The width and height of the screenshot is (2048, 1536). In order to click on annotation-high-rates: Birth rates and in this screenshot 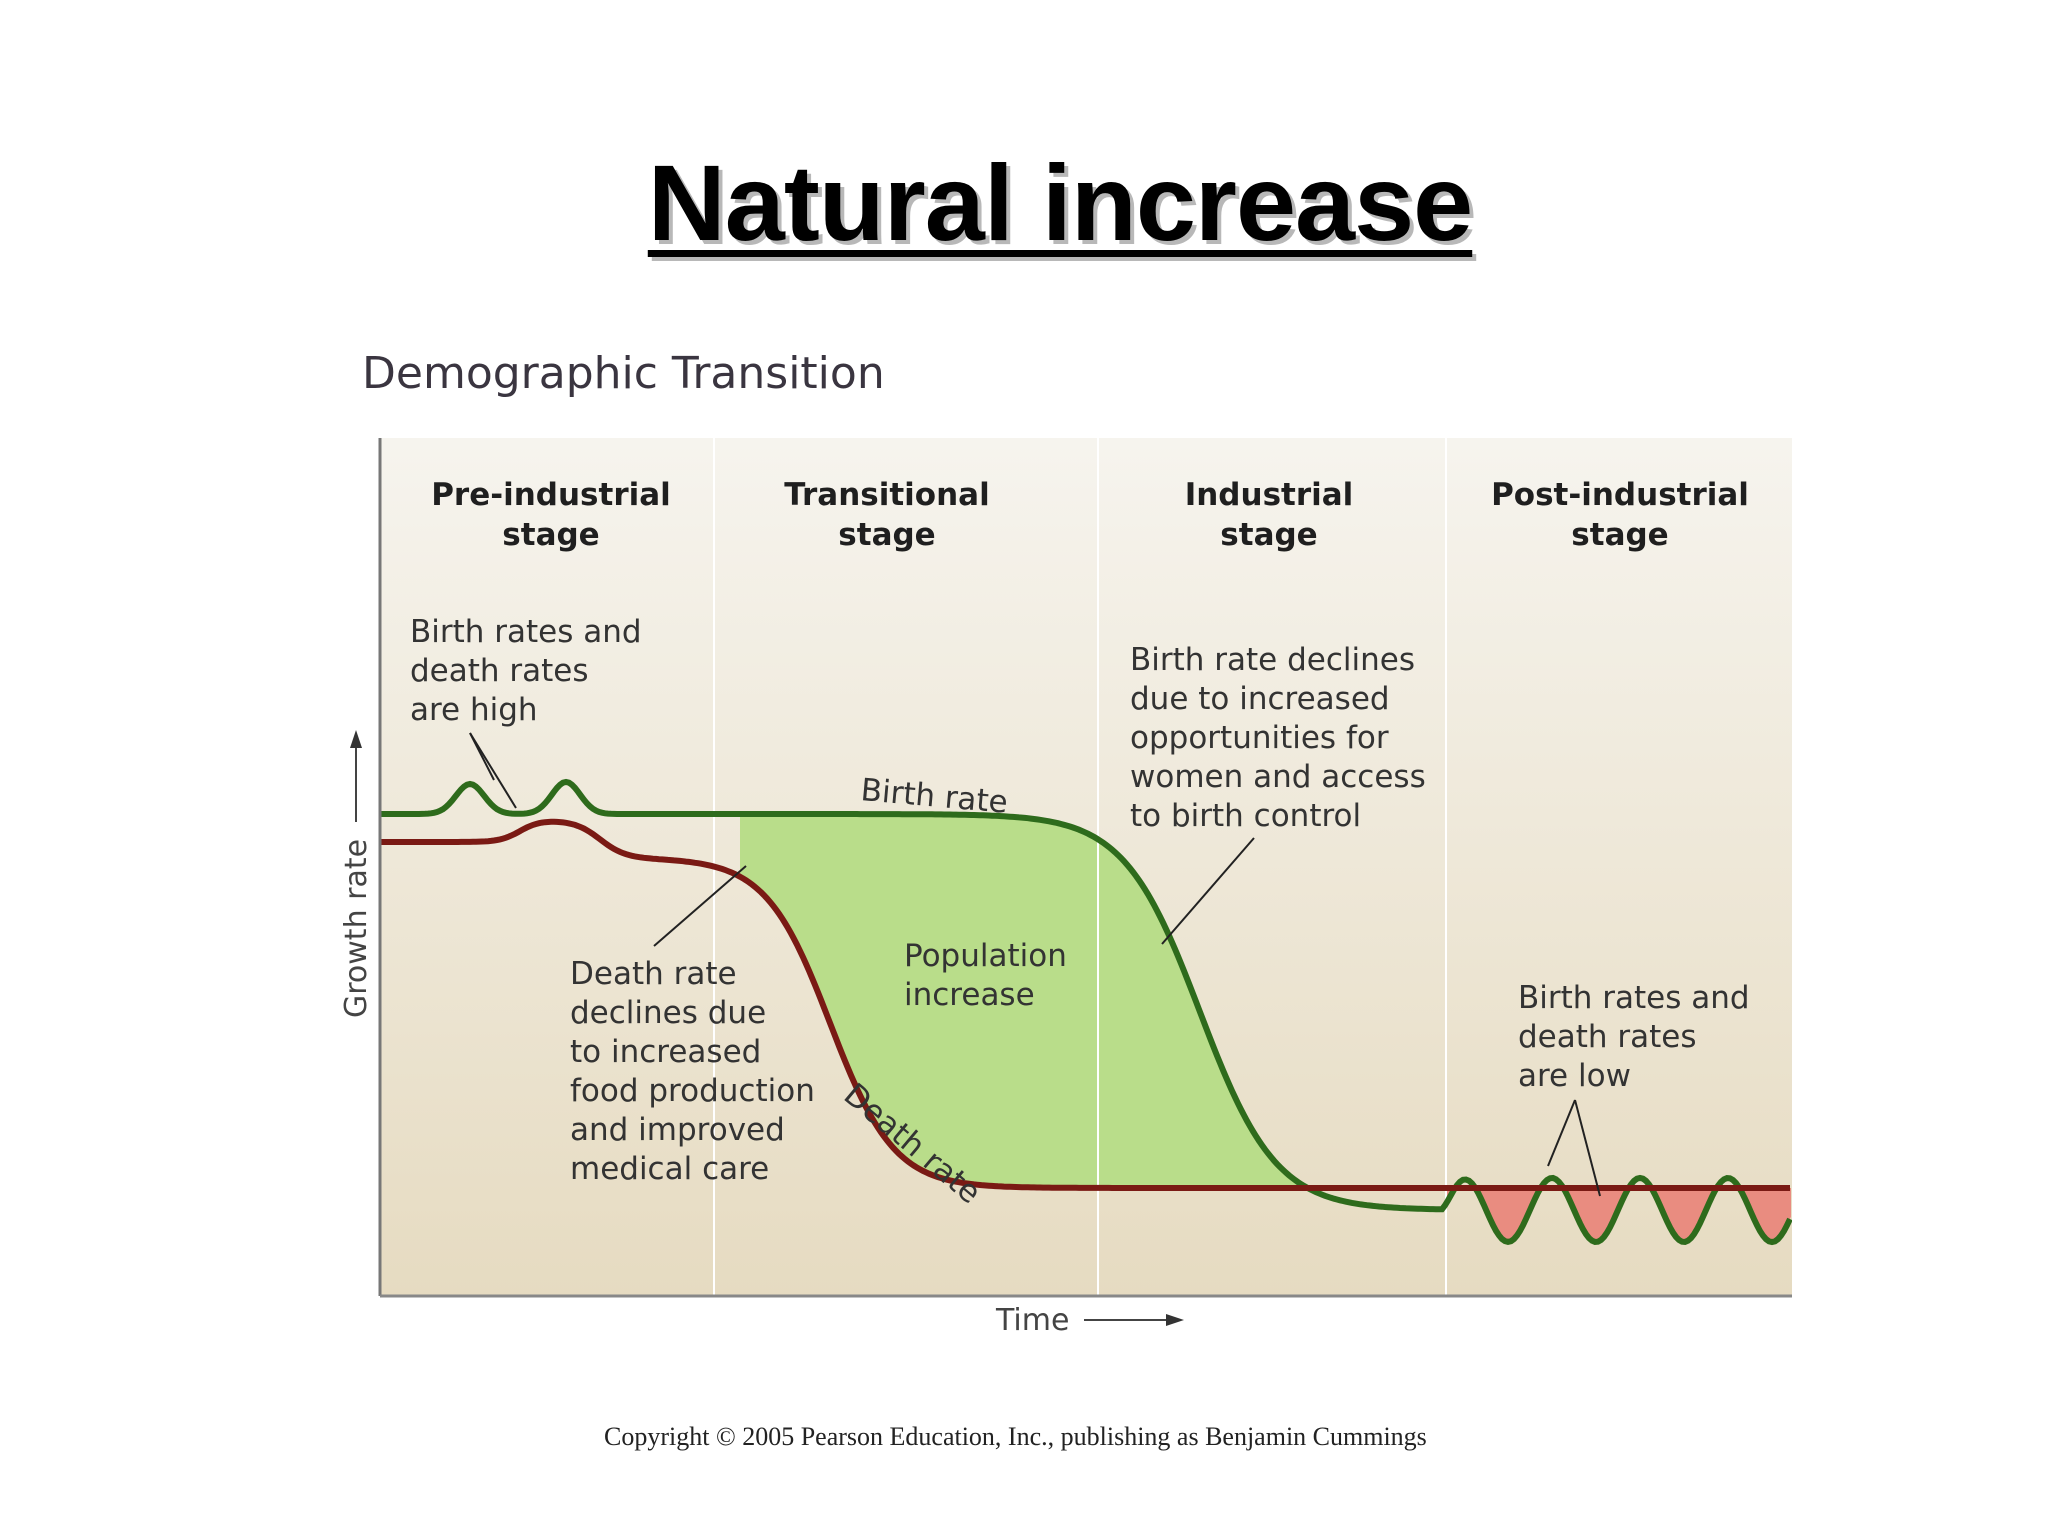, I will do `click(526, 632)`.